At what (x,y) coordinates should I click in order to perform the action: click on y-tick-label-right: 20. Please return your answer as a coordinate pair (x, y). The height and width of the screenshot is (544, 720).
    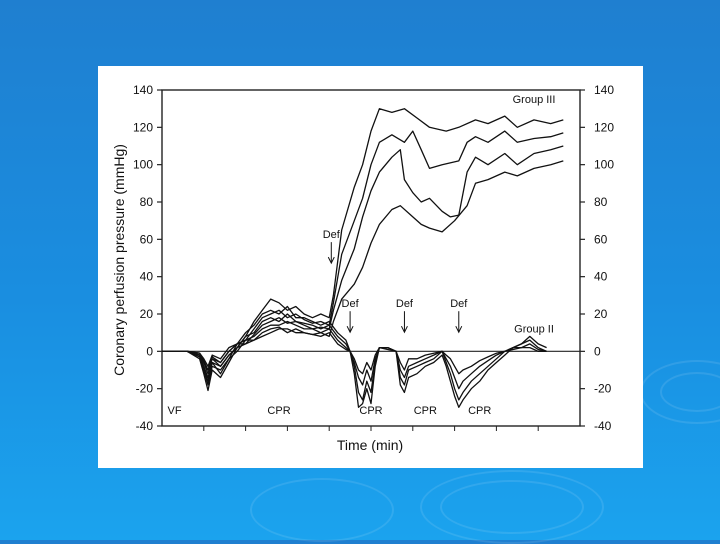
    Looking at the image, I should click on (601, 314).